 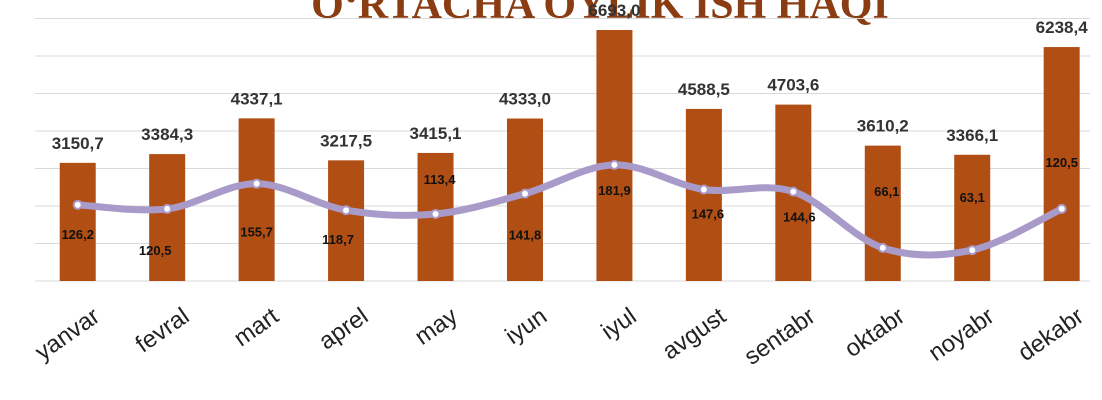 I want to click on chart-title: O‘RTACHA OYLIK ISH HAQI, so click(x=600, y=14).